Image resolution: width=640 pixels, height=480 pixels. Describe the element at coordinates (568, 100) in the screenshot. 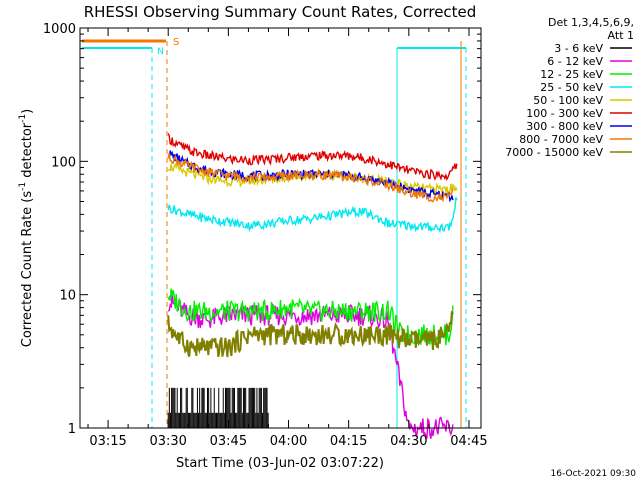

I see `legend-item-label: 50 - 100 keV` at that location.